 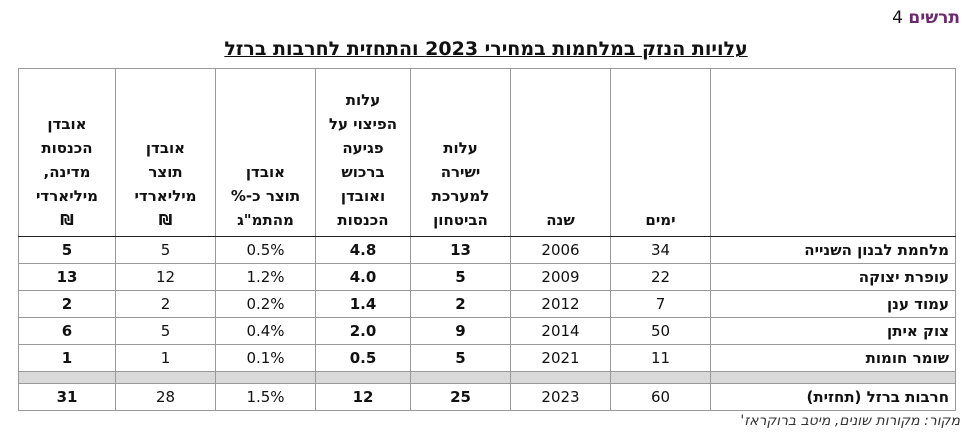 I want to click on cell: 2021, so click(x=560, y=358).